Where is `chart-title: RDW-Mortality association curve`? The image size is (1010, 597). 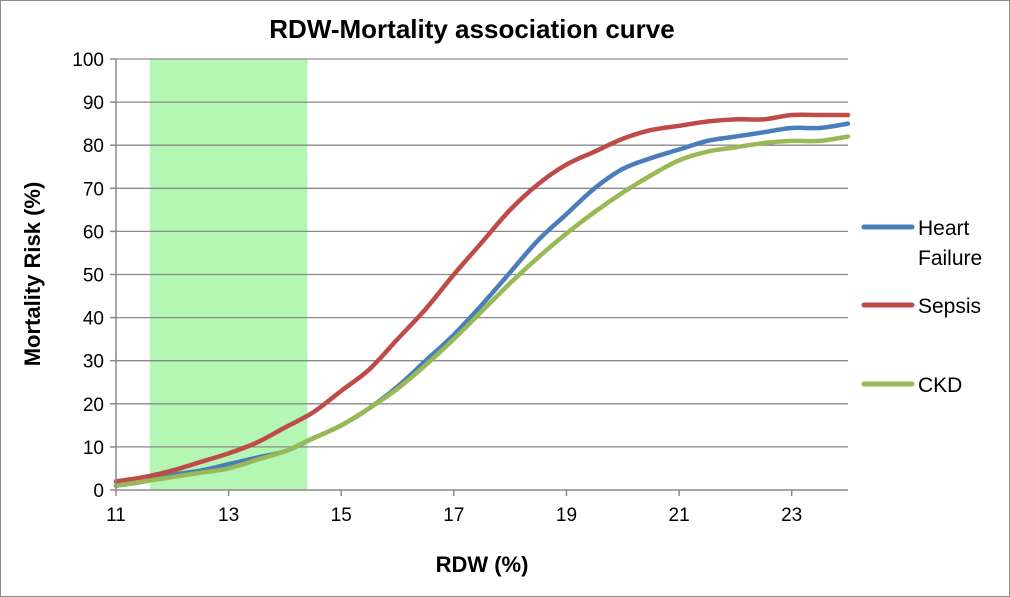 chart-title: RDW-Mortality association curve is located at coordinates (471, 29).